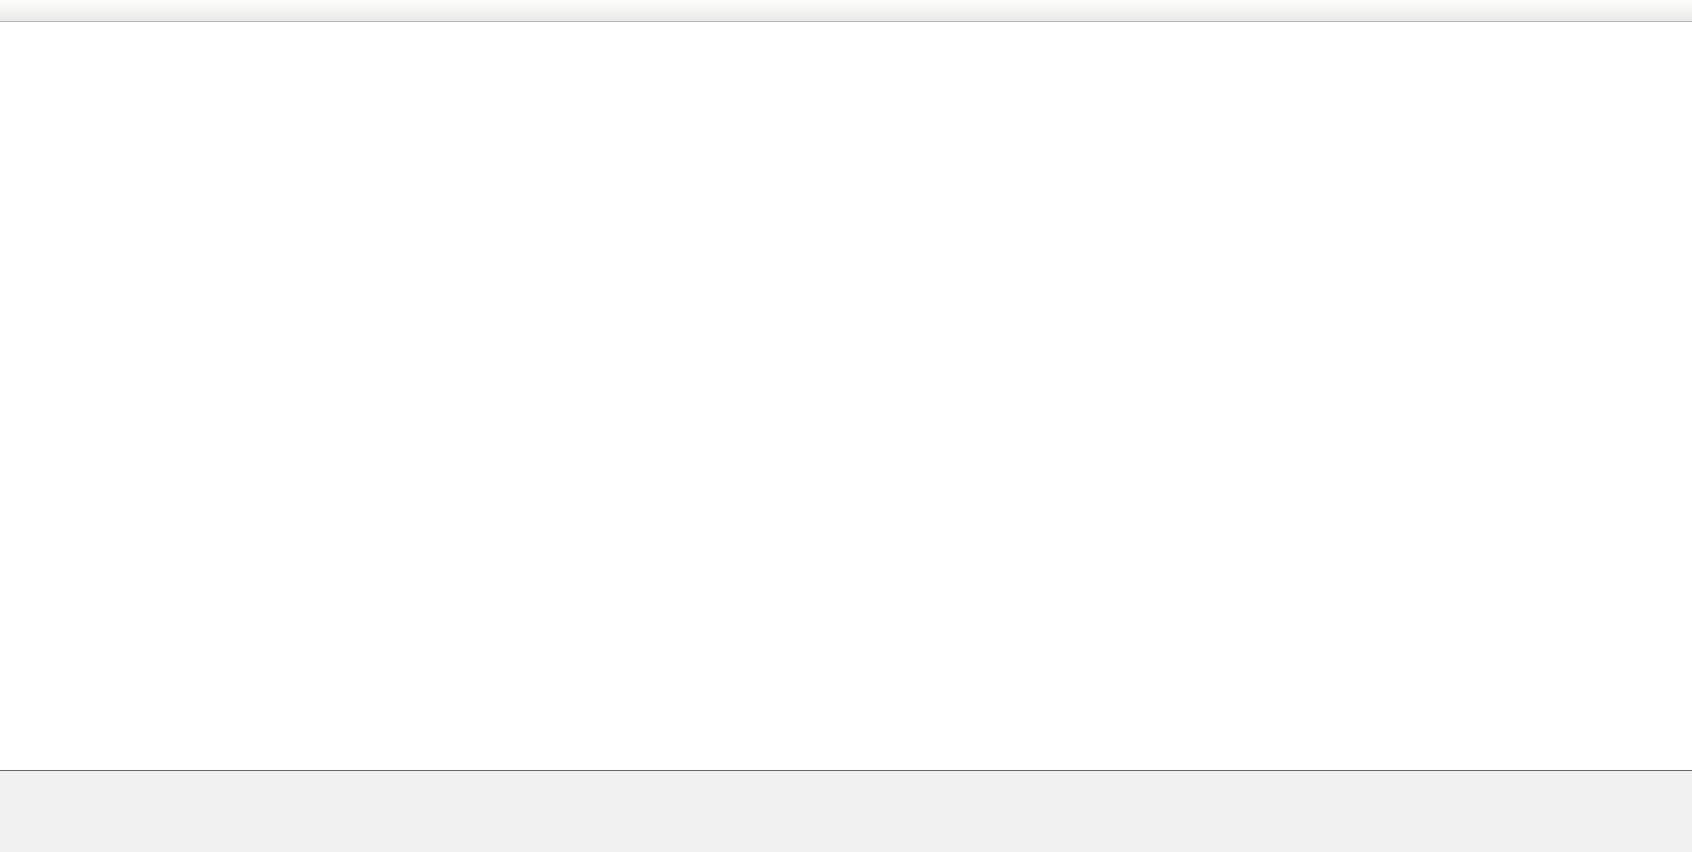 This screenshot has width=1692, height=852. Describe the element at coordinates (846, 722) in the screenshot. I see `rsi-panel` at that location.